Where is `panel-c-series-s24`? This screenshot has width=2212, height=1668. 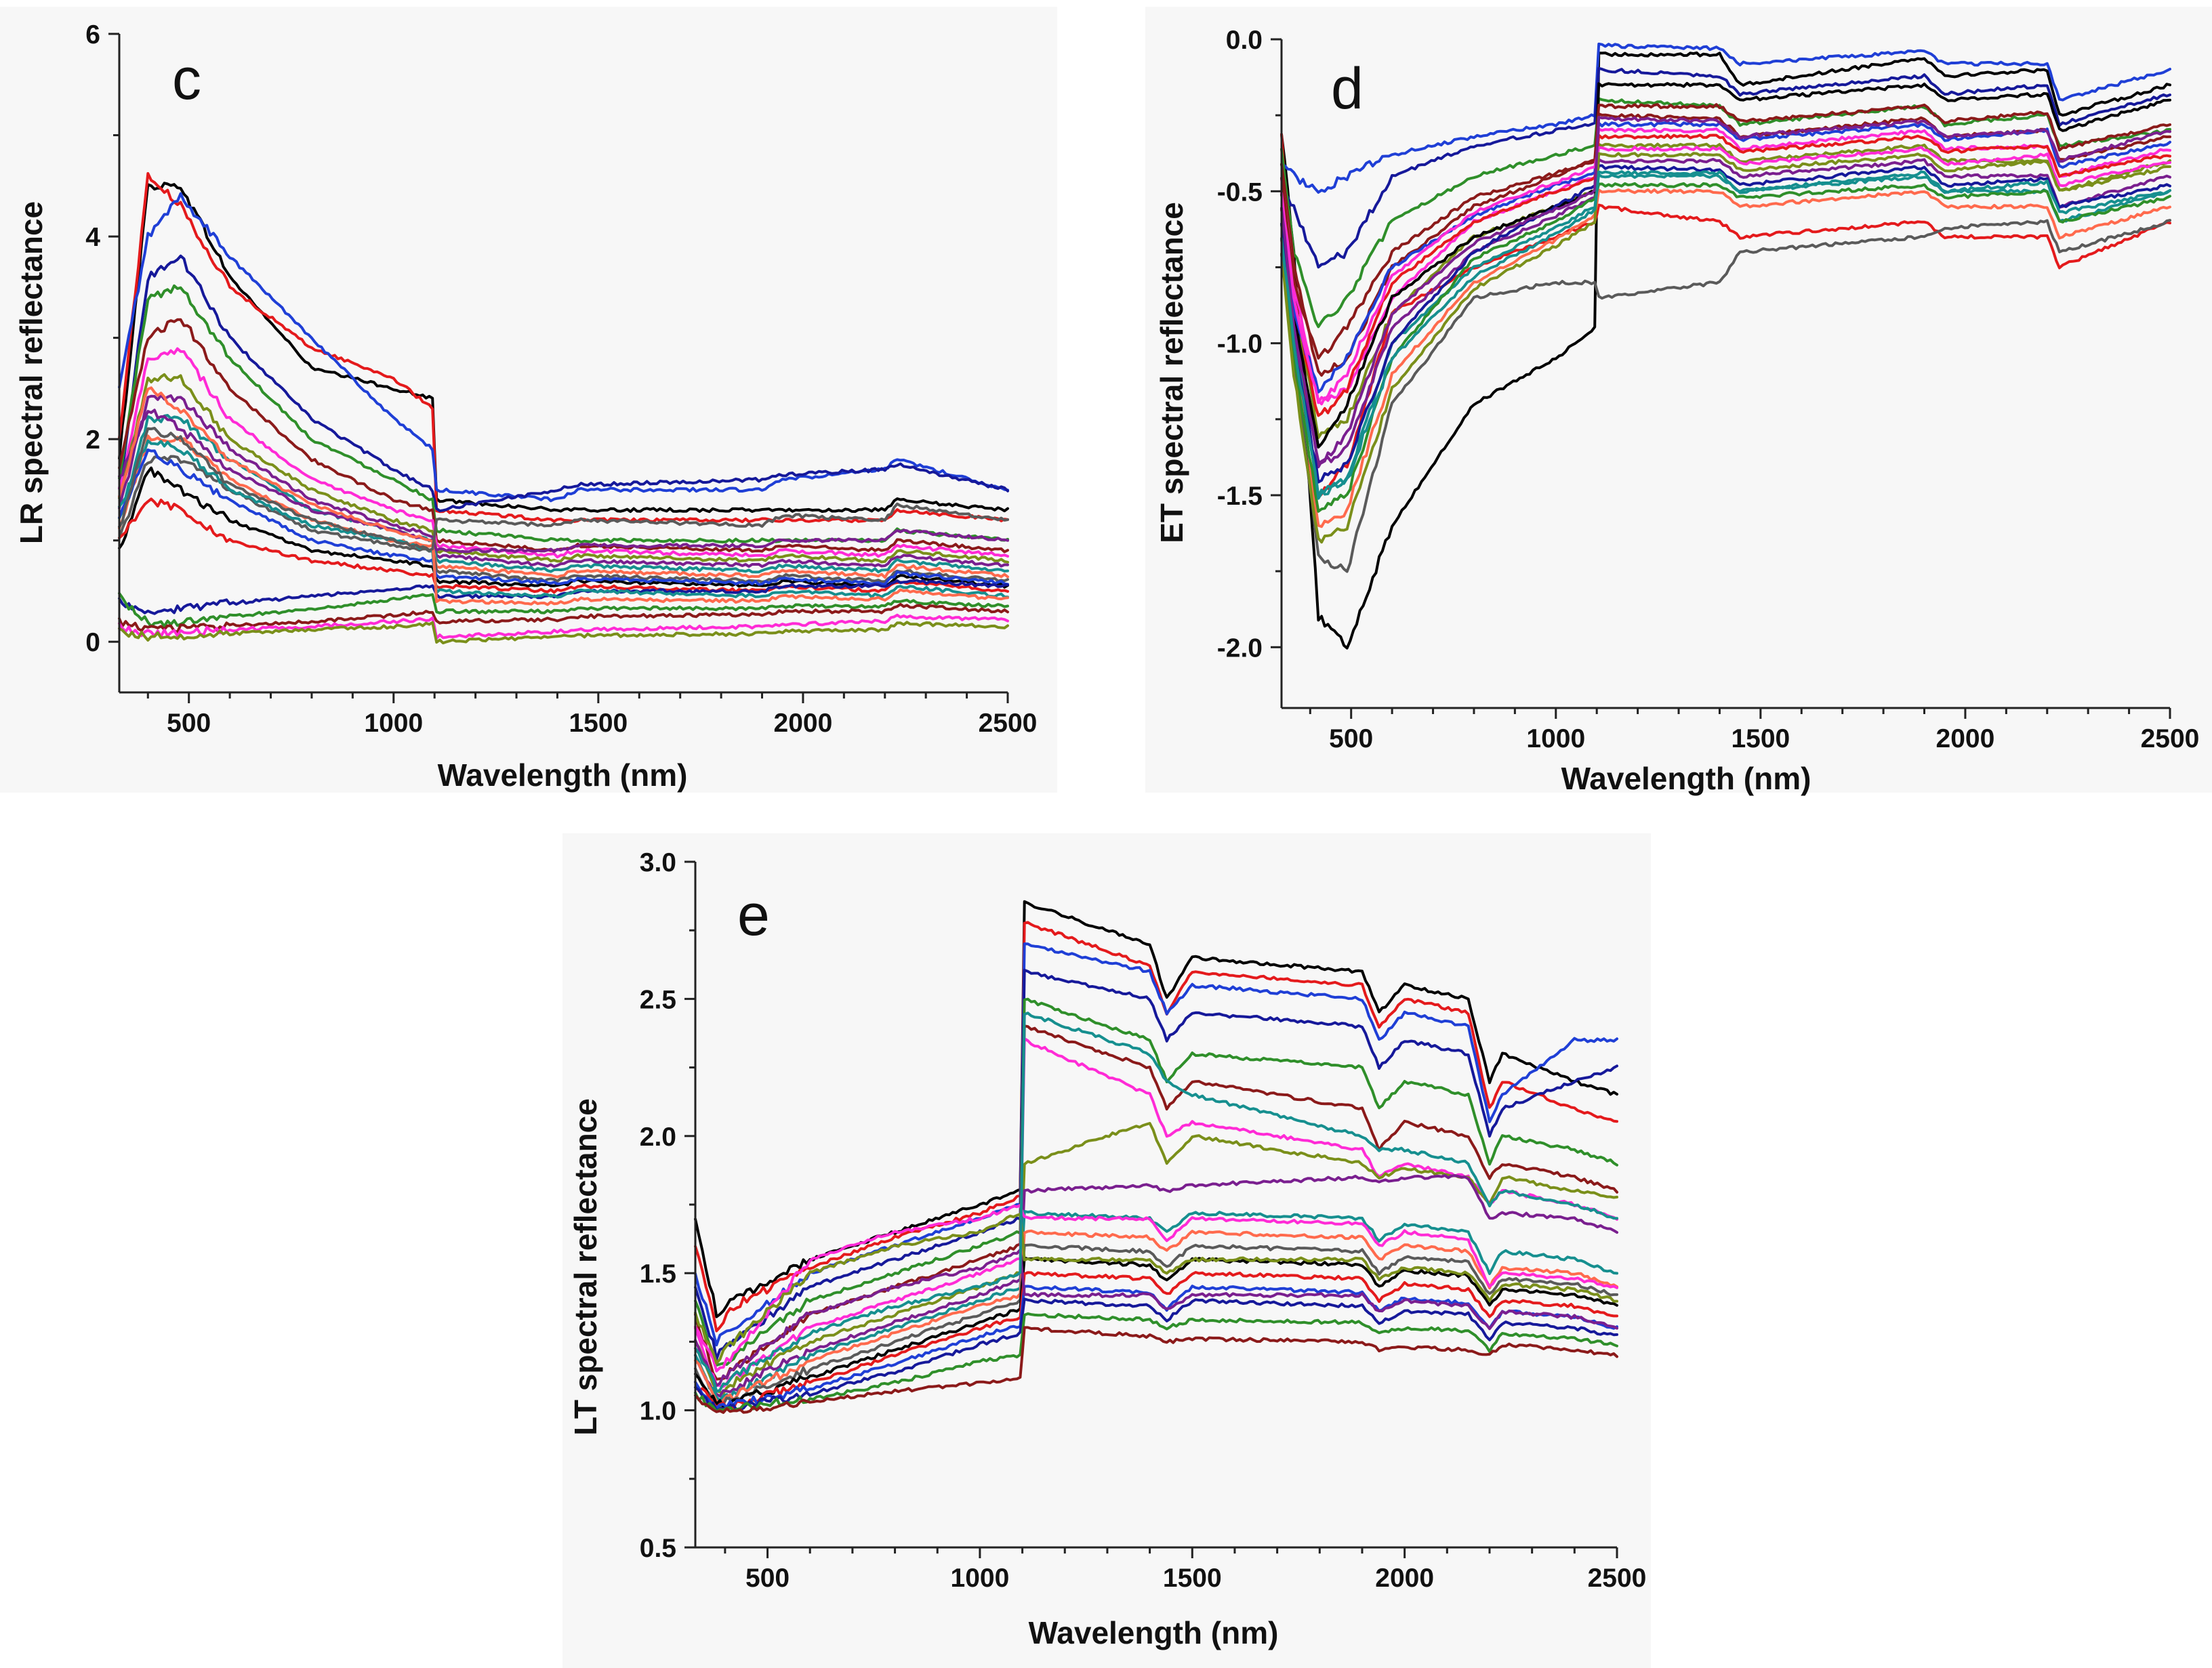 panel-c-series-s24 is located at coordinates (563, 489).